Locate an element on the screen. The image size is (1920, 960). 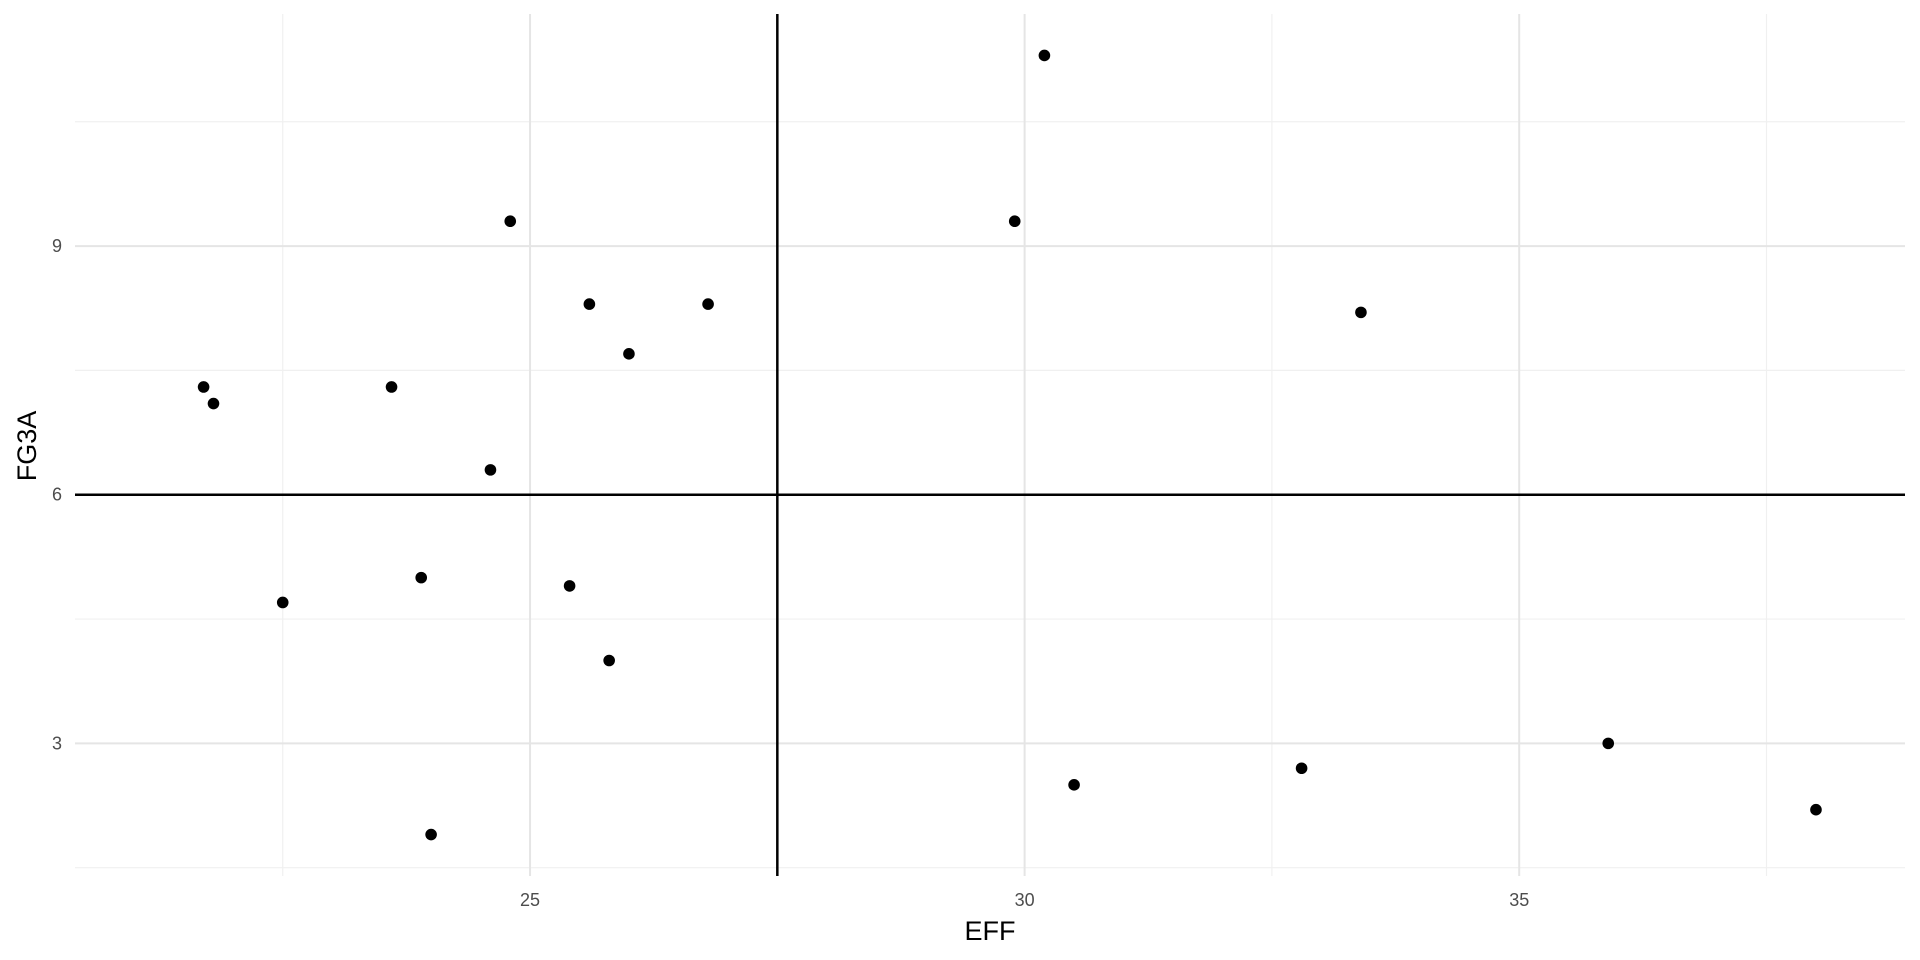
y-axis-title: FG3A is located at coordinates (27, 446).